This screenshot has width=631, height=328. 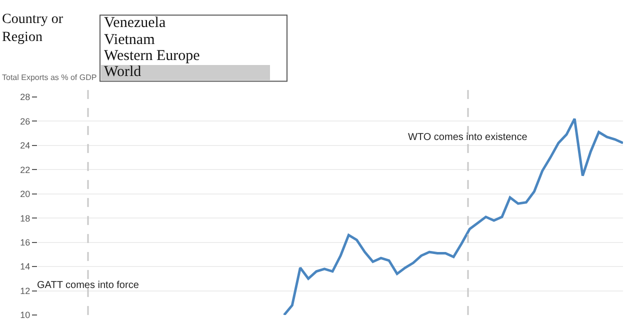 I want to click on y-tick-label: 18, so click(x=25, y=218).